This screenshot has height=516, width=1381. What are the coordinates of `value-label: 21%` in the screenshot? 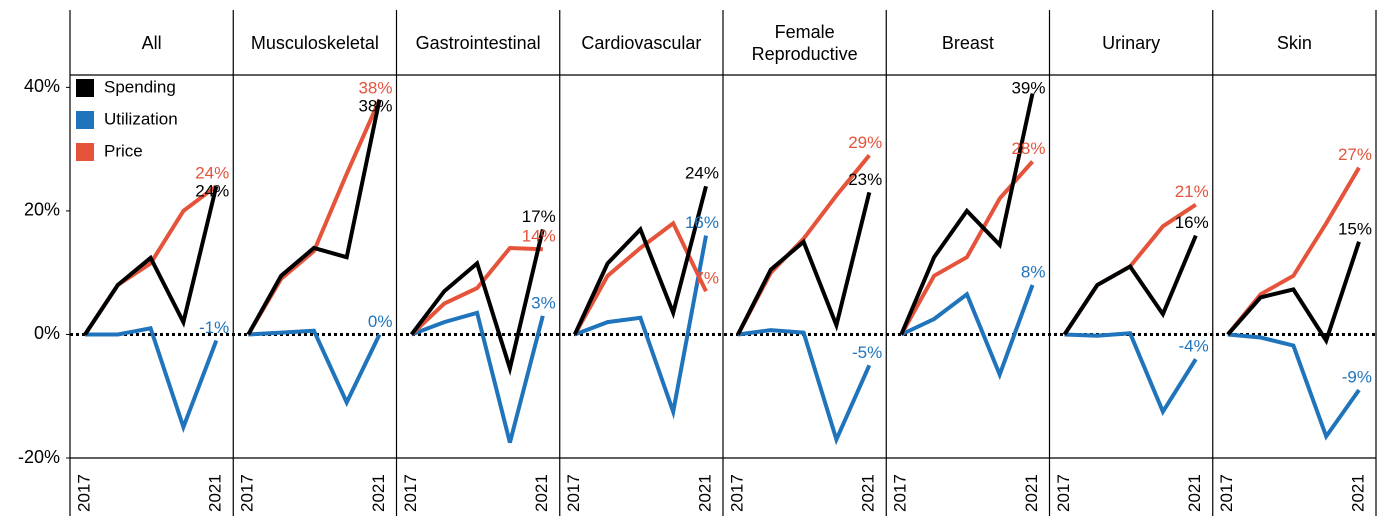 It's located at (1192, 191).